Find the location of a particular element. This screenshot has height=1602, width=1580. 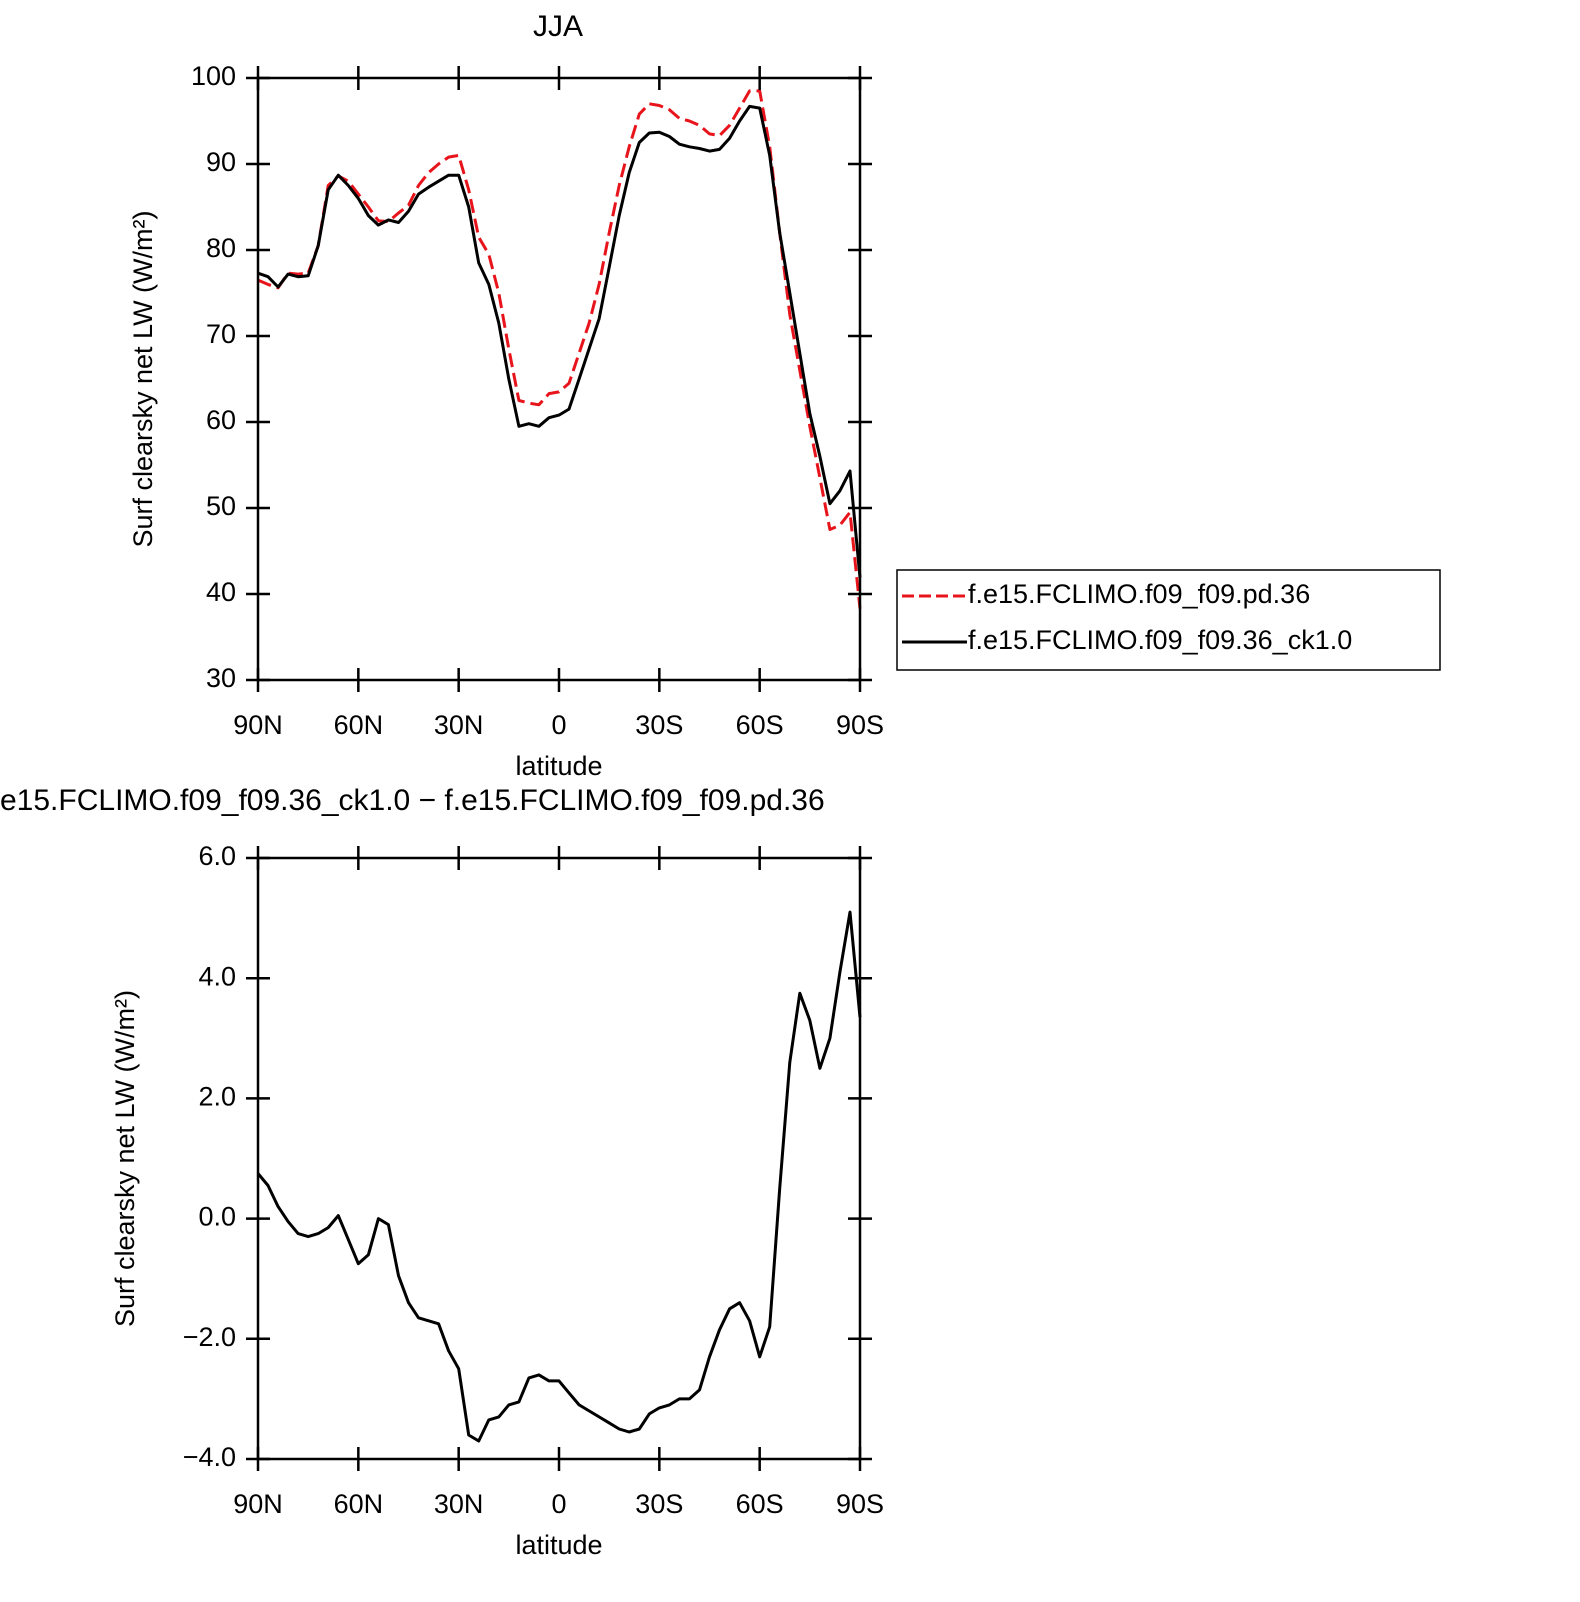

legend-label: f.e15.FCLIMO.f09_f09.pd.36 is located at coordinates (1139, 594).